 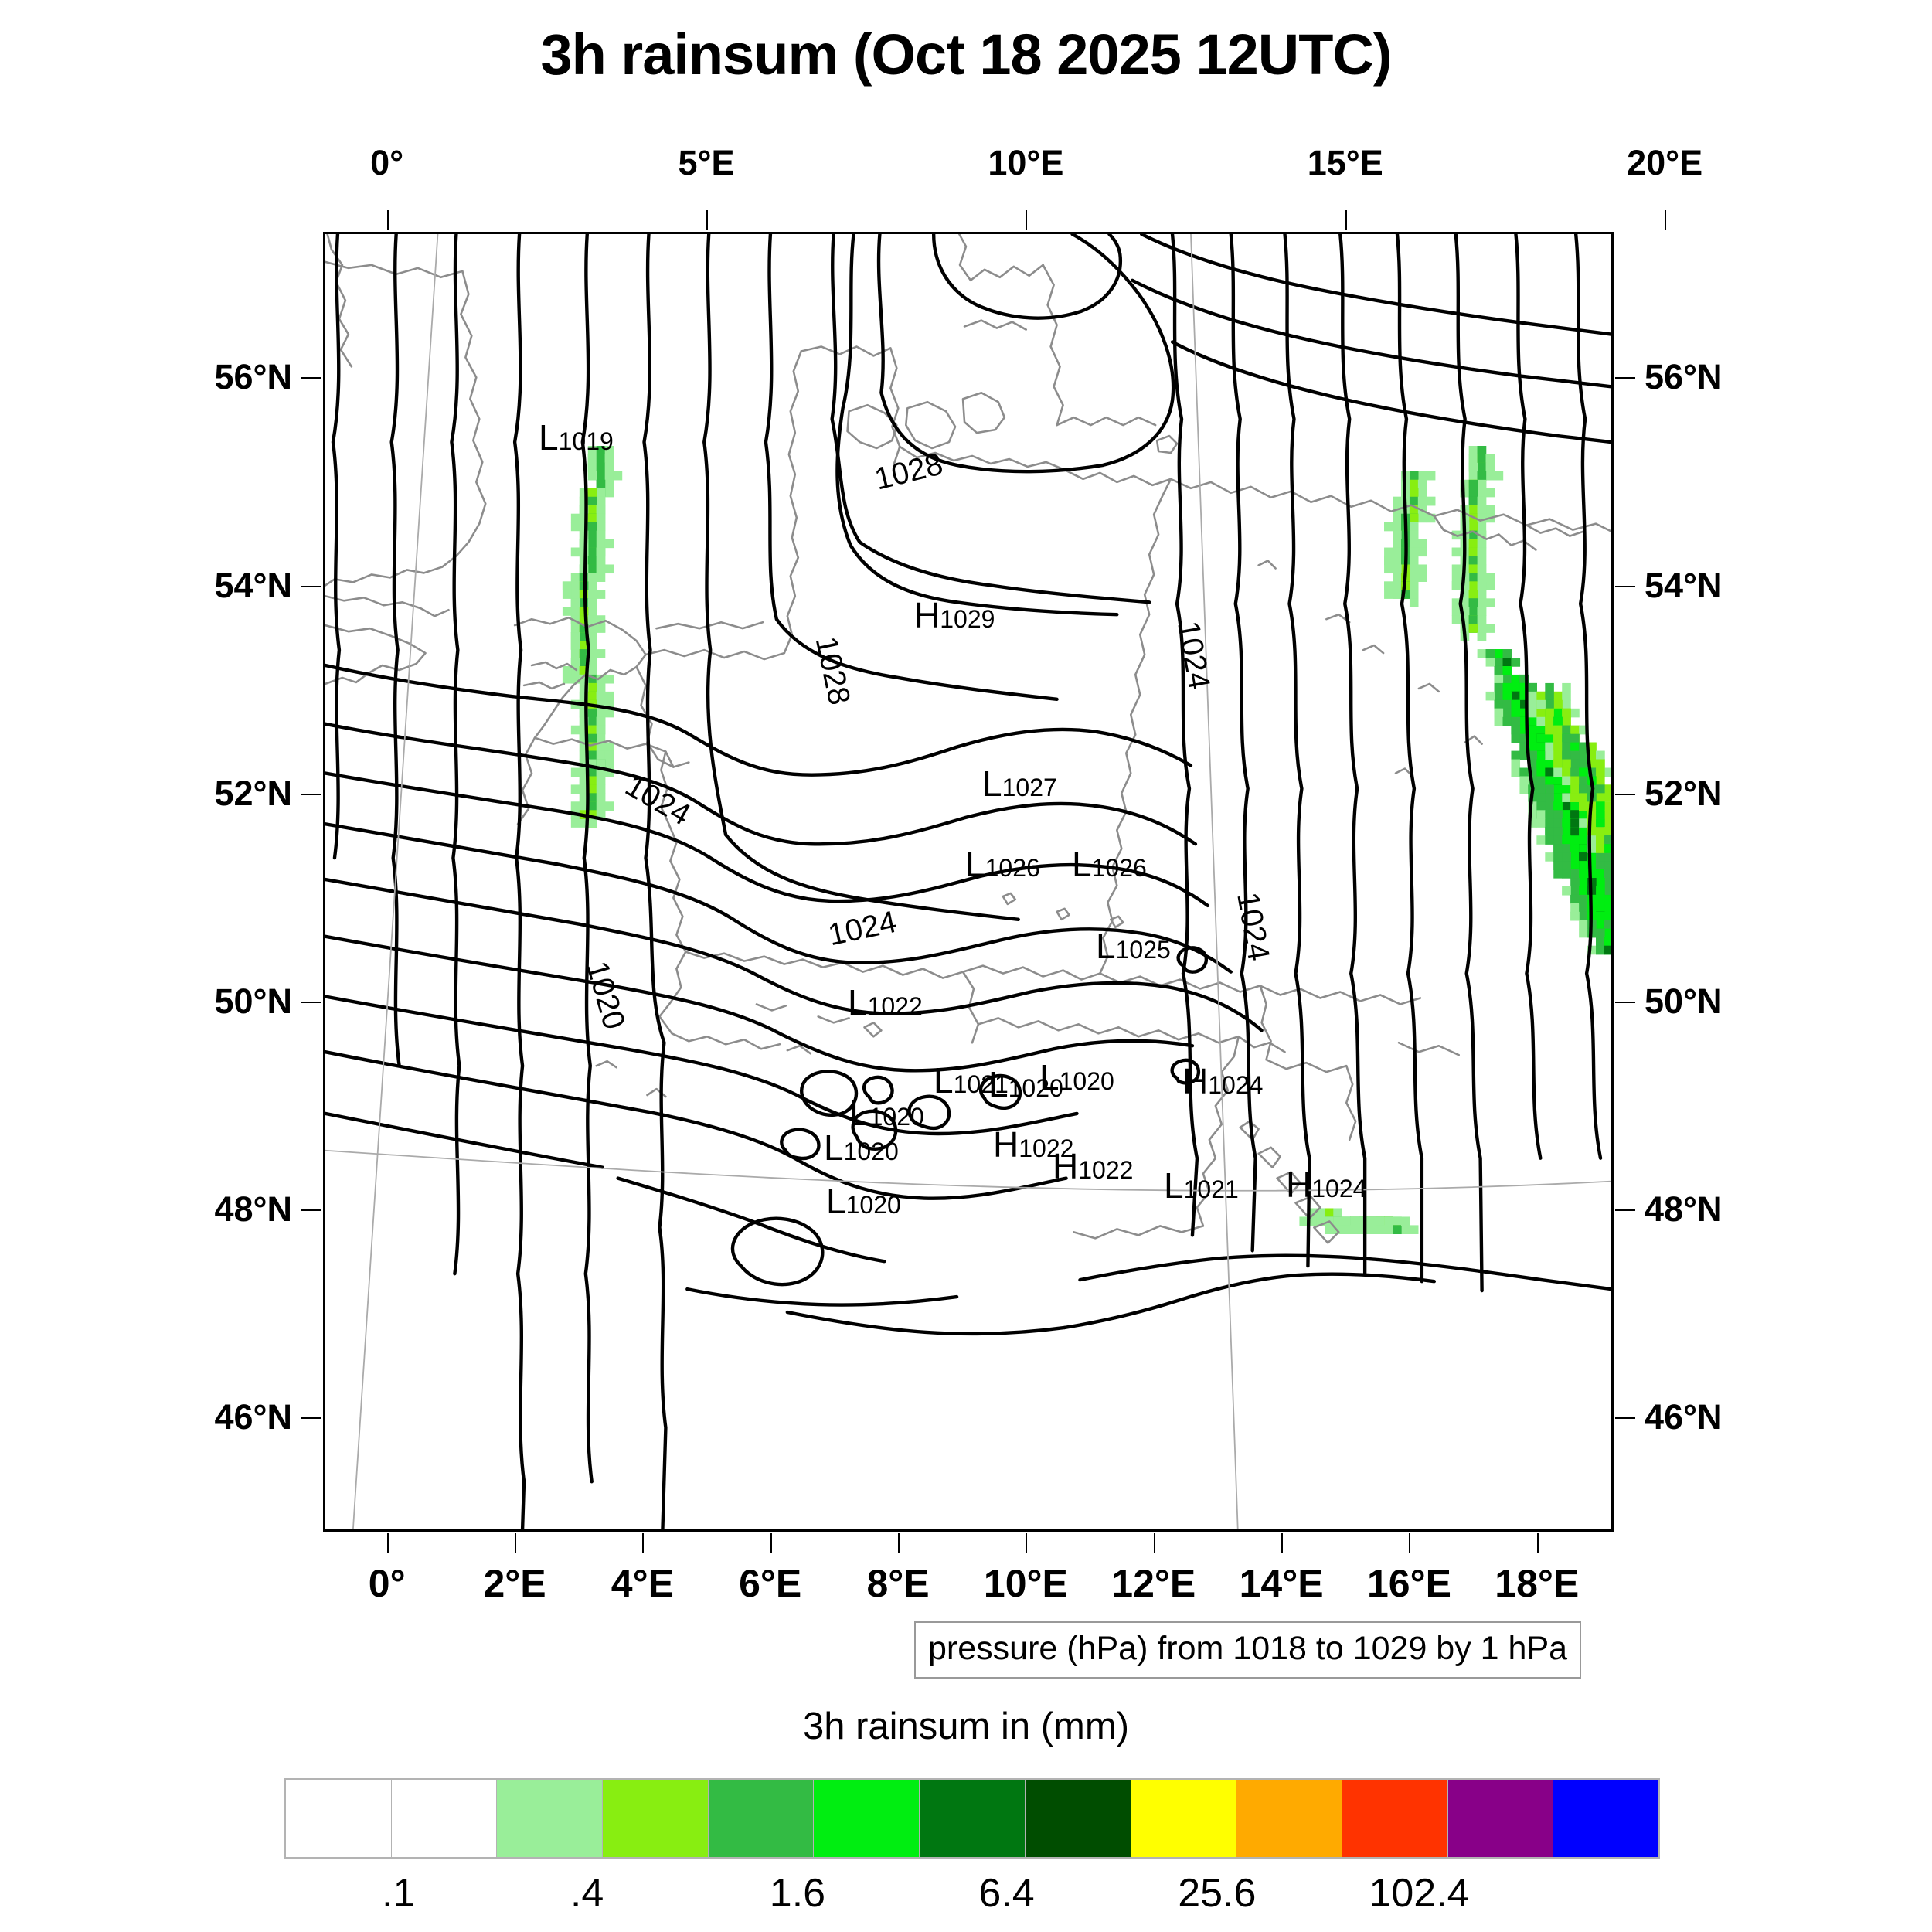 I want to click on axis-tick-label-bottom: 10°E, so click(x=1026, y=1584).